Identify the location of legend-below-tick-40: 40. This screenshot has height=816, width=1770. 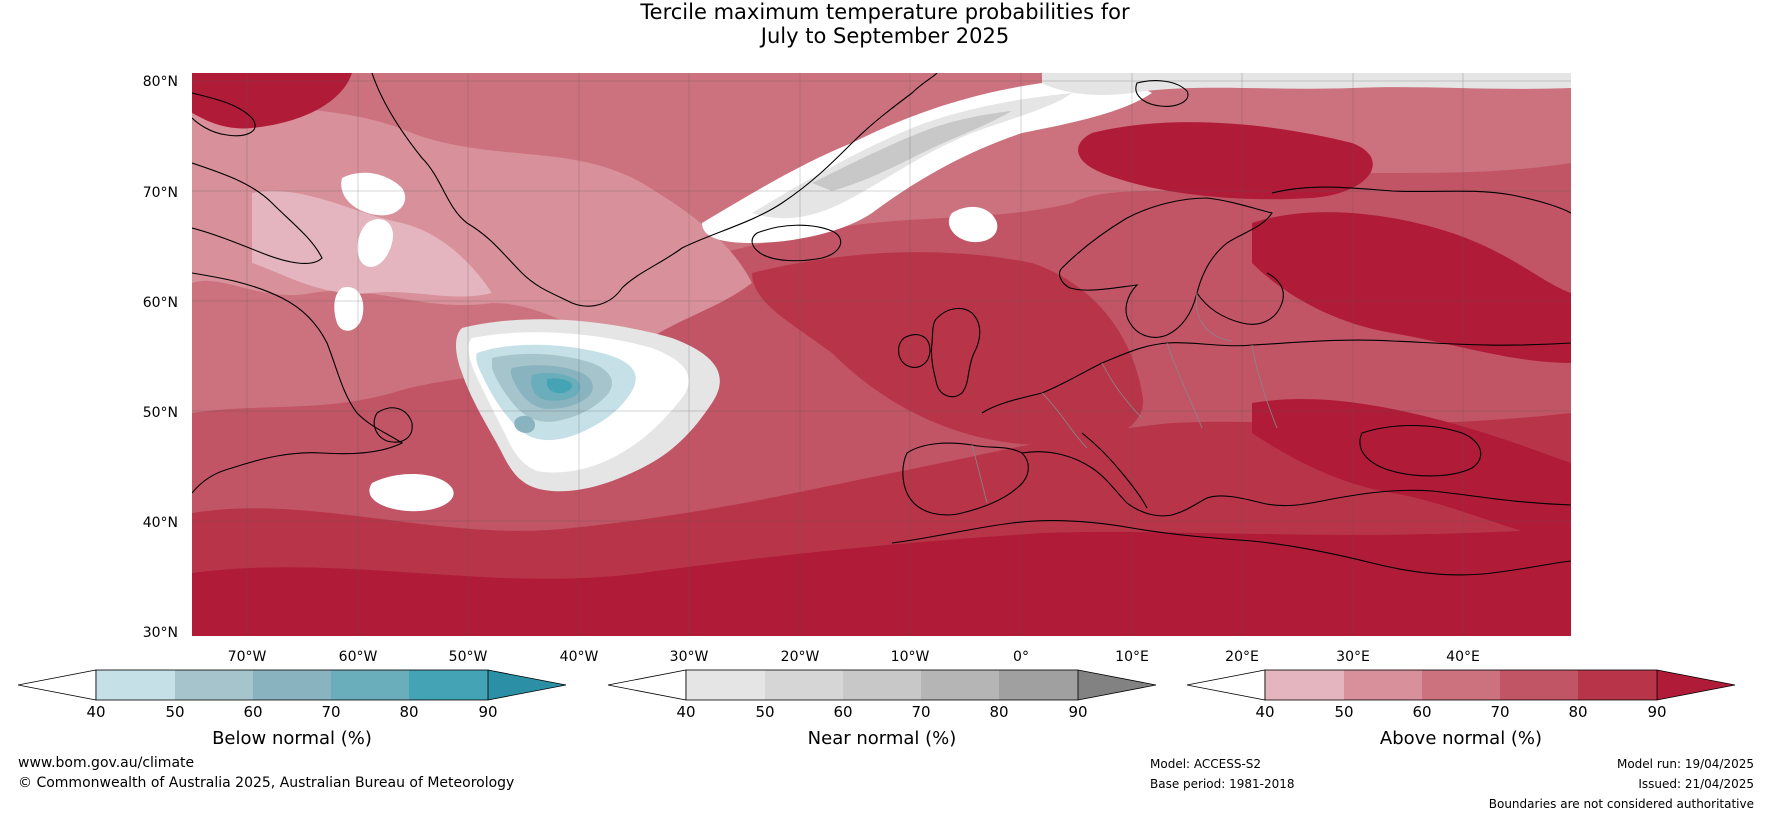
(96, 712).